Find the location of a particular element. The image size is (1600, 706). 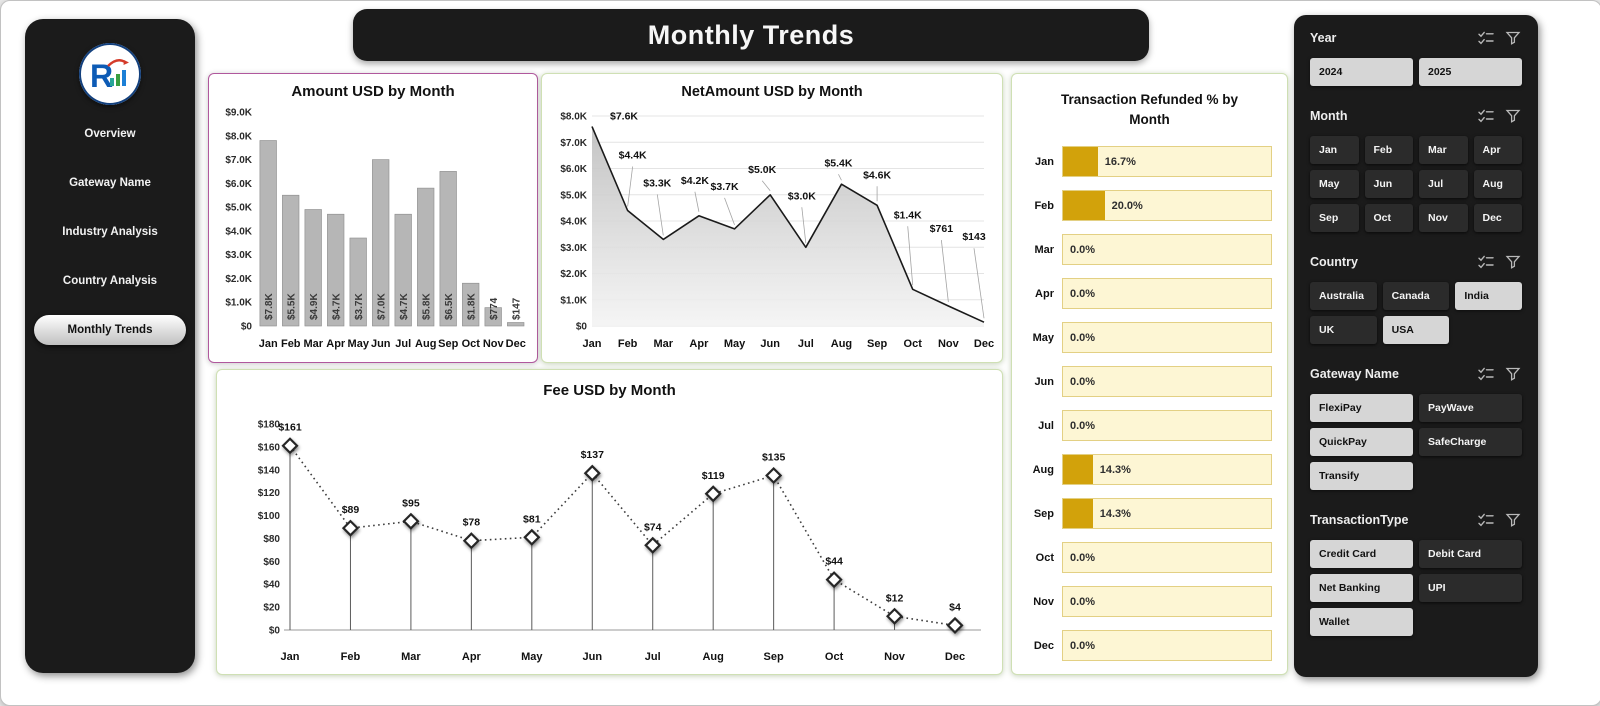

svg-text: $20 is located at coordinates (271, 608).